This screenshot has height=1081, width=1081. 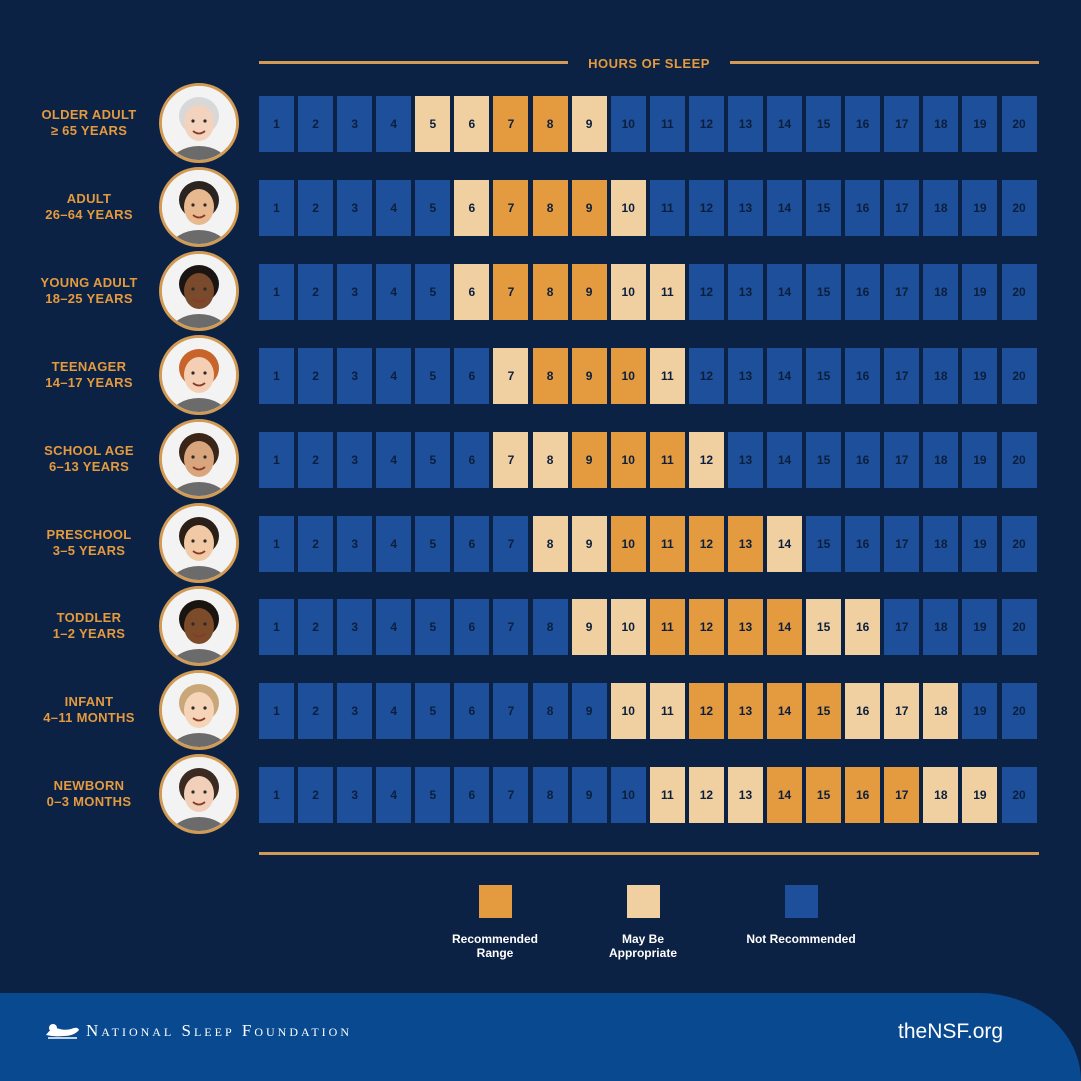 What do you see at coordinates (89, 718) in the screenshot?
I see `row-label-age: 4–11 MONTHS` at bounding box center [89, 718].